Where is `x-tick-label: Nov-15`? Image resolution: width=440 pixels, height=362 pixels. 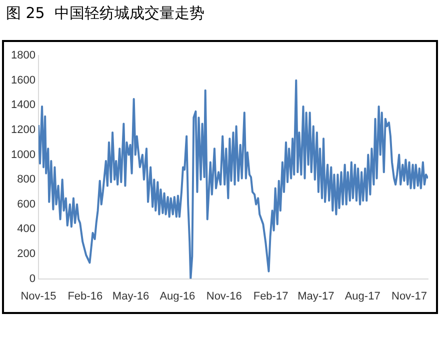
x-tick-label: Nov-15 is located at coordinates (38, 296).